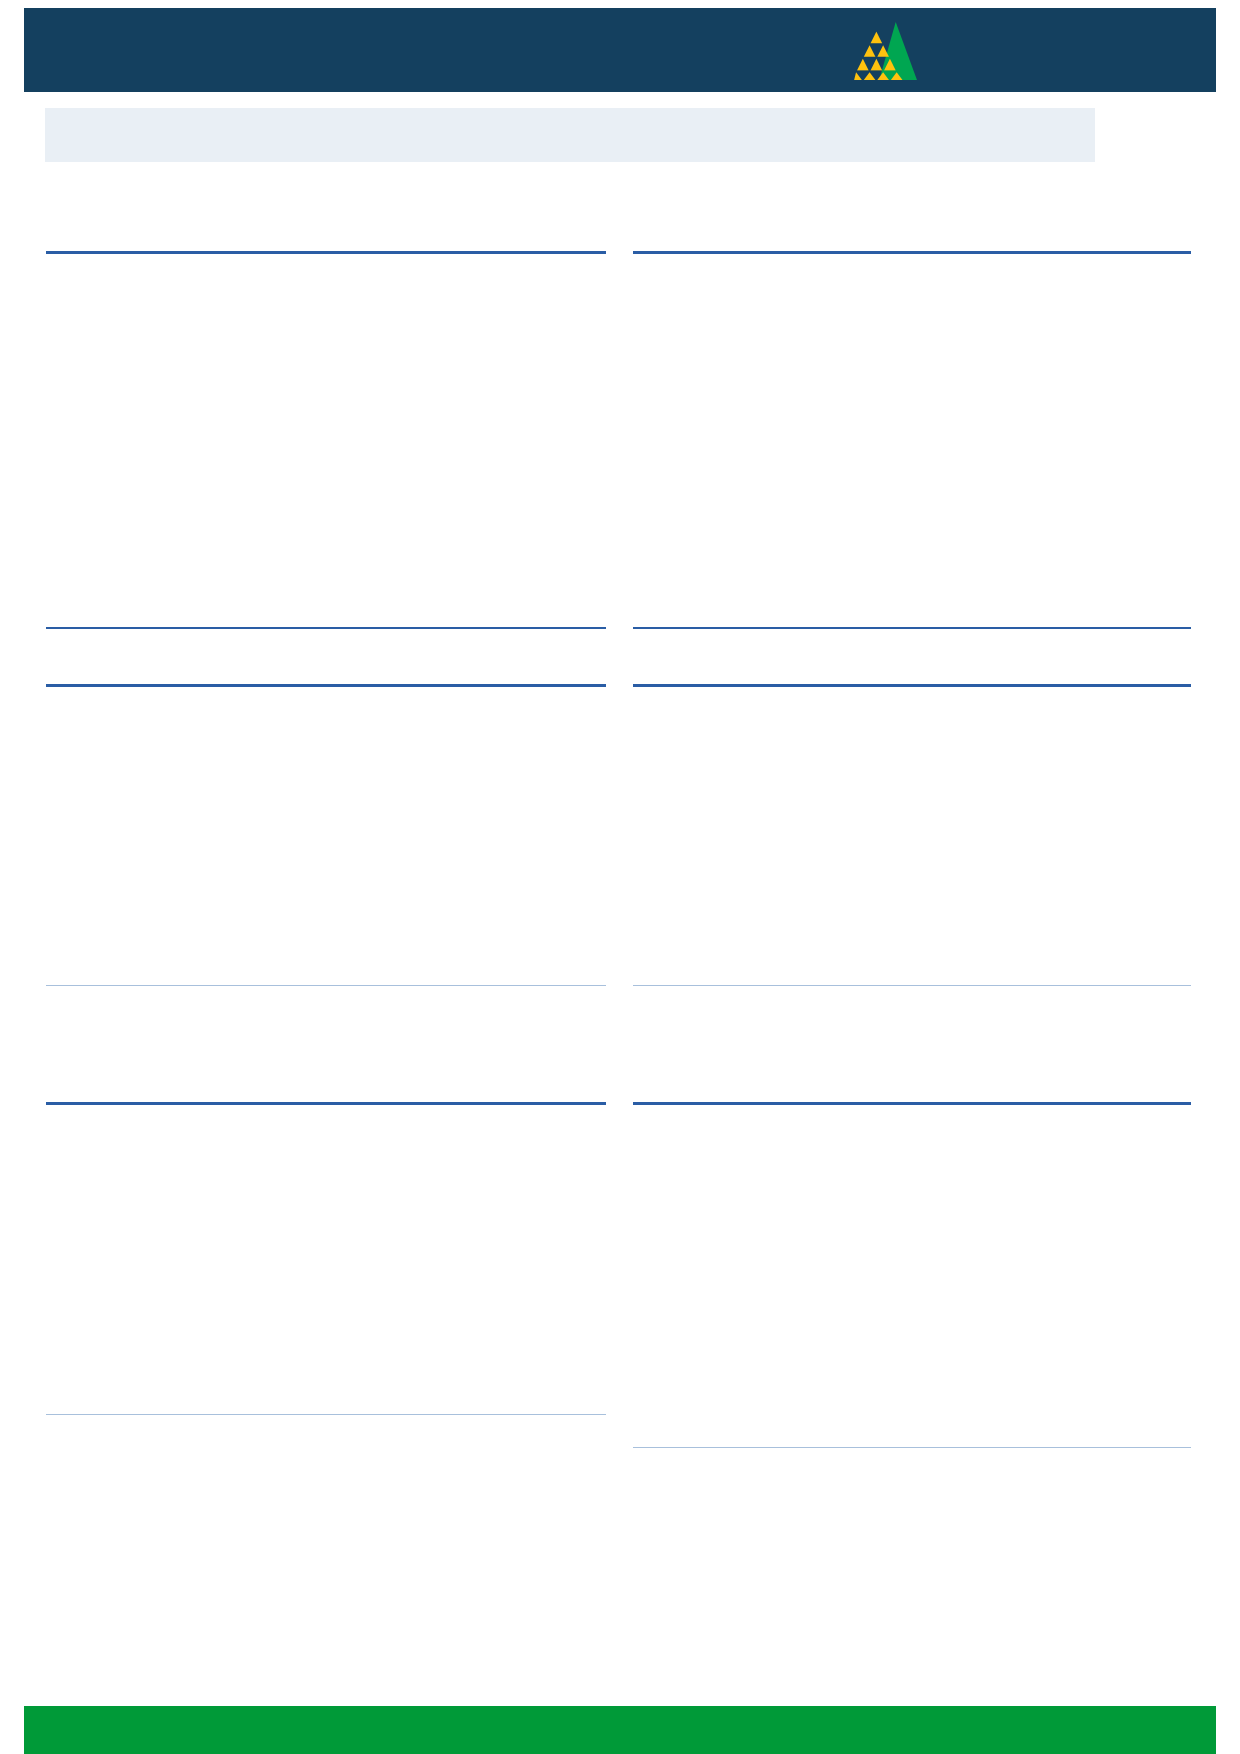 This screenshot has height=1754, width=1240. What do you see at coordinates (570, 135) in the screenshot?
I see `subheader-box` at bounding box center [570, 135].